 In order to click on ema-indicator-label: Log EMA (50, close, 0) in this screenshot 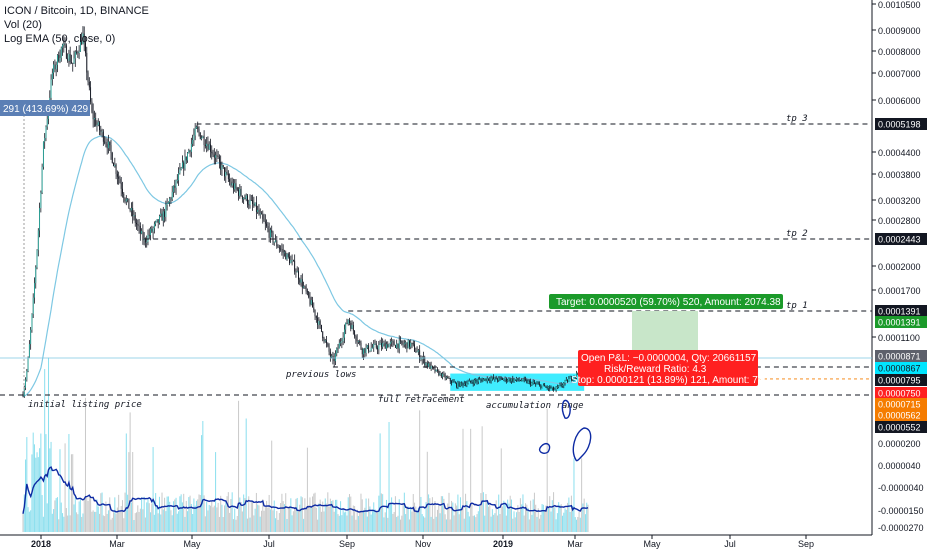, I will do `click(60, 39)`.